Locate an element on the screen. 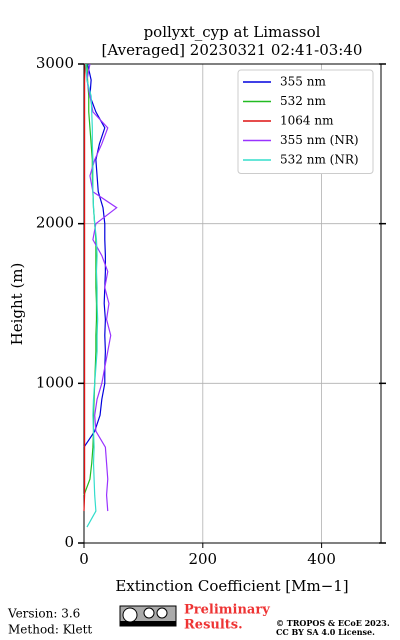  copyright: © TROPOS & ECoE 2023. is located at coordinates (333, 623).